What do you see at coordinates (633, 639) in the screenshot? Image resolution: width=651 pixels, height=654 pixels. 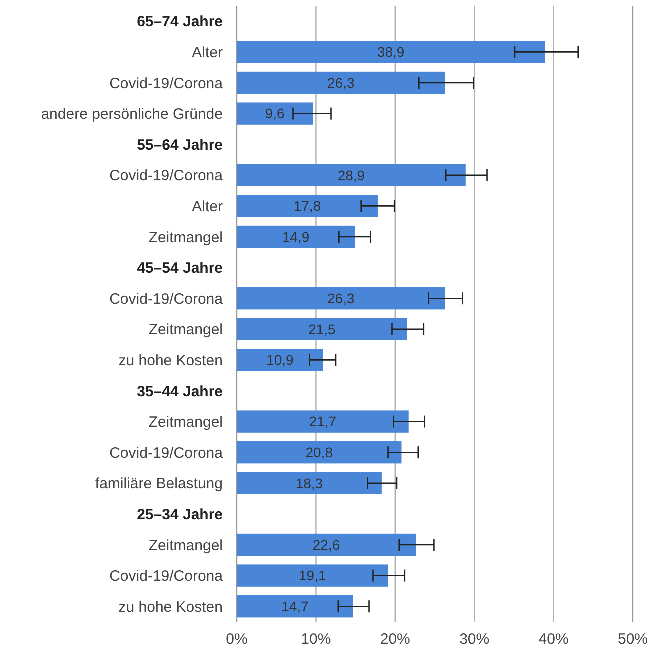 I see `x-tick-label: 50%` at bounding box center [633, 639].